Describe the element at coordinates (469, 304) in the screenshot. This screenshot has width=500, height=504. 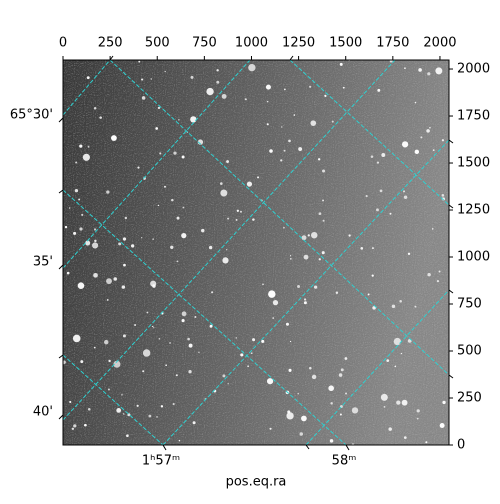
I see `y2-tick-label: 750` at that location.